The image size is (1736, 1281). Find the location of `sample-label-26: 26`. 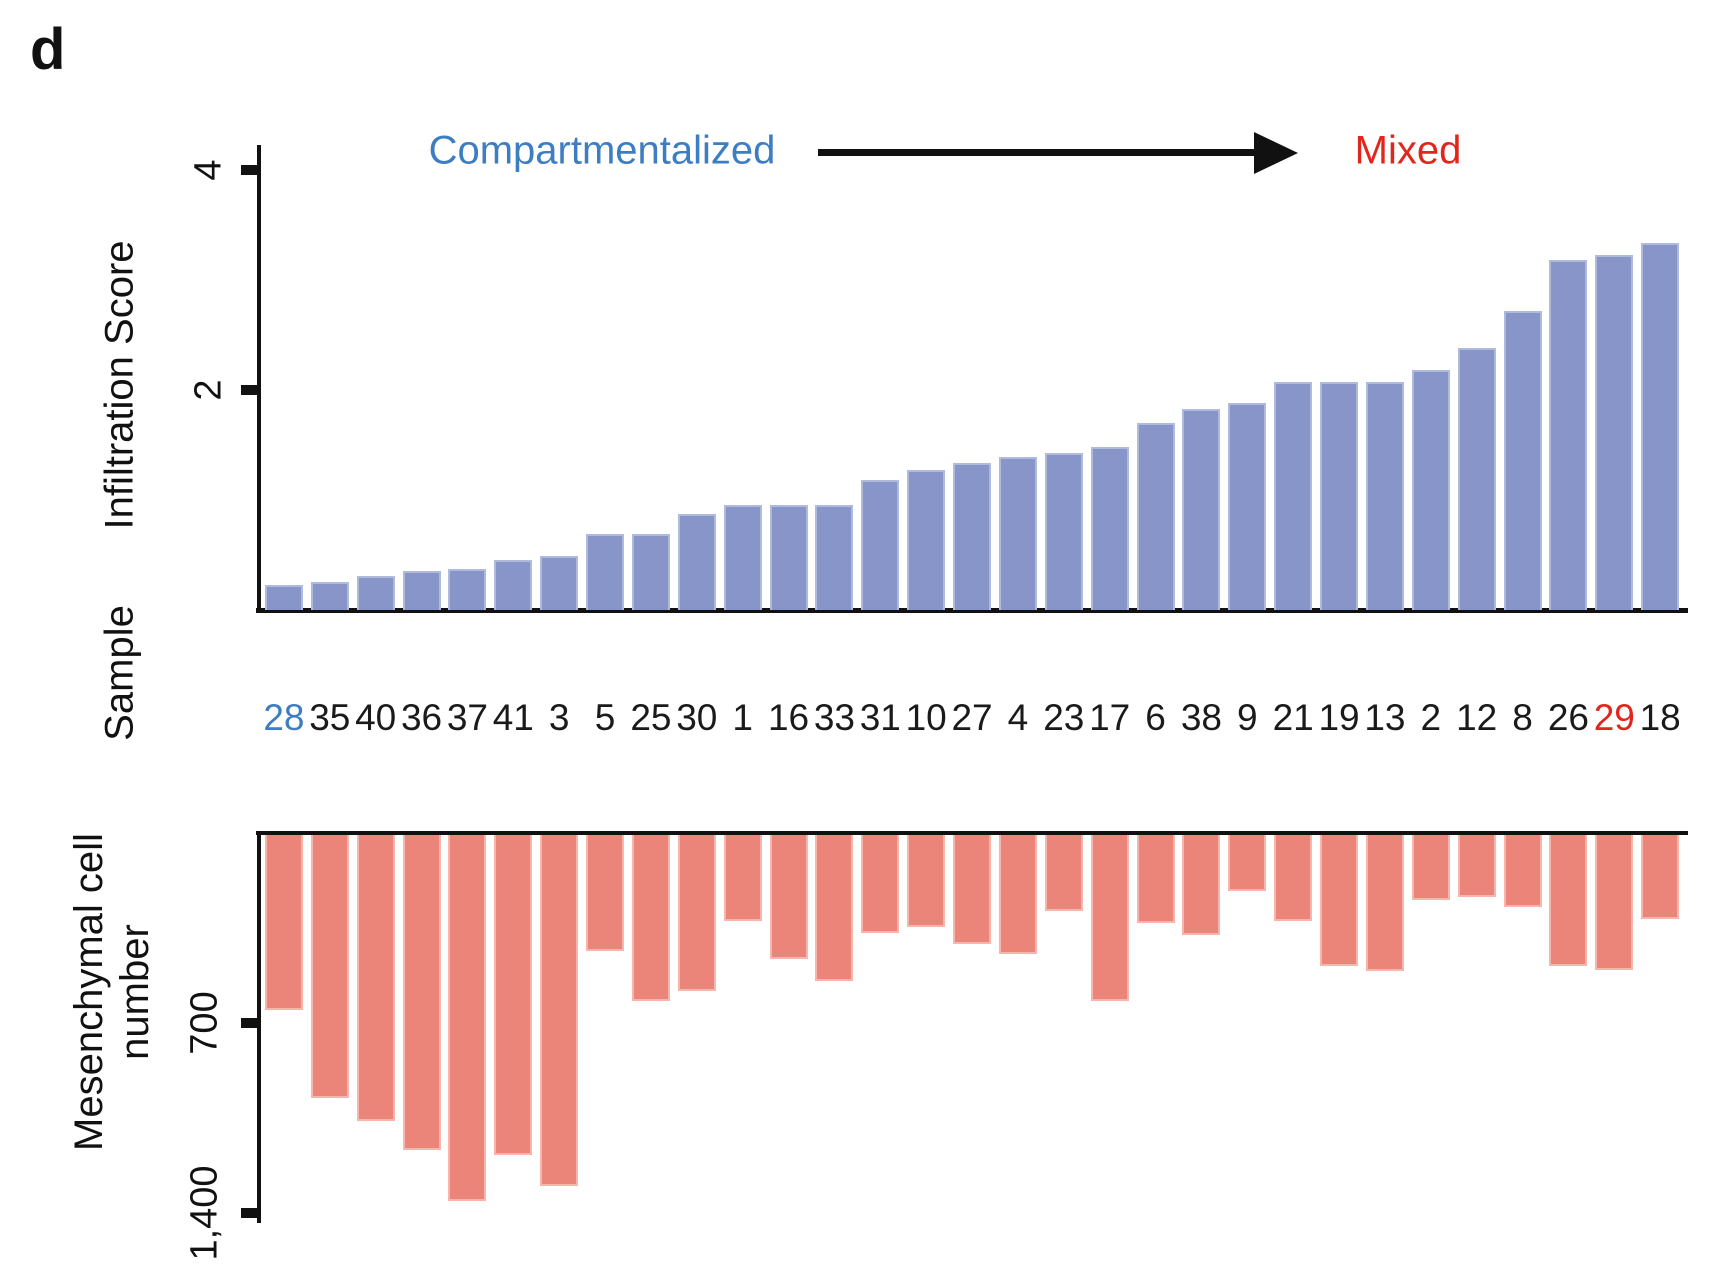

sample-label-26: 26 is located at coordinates (1568, 717).